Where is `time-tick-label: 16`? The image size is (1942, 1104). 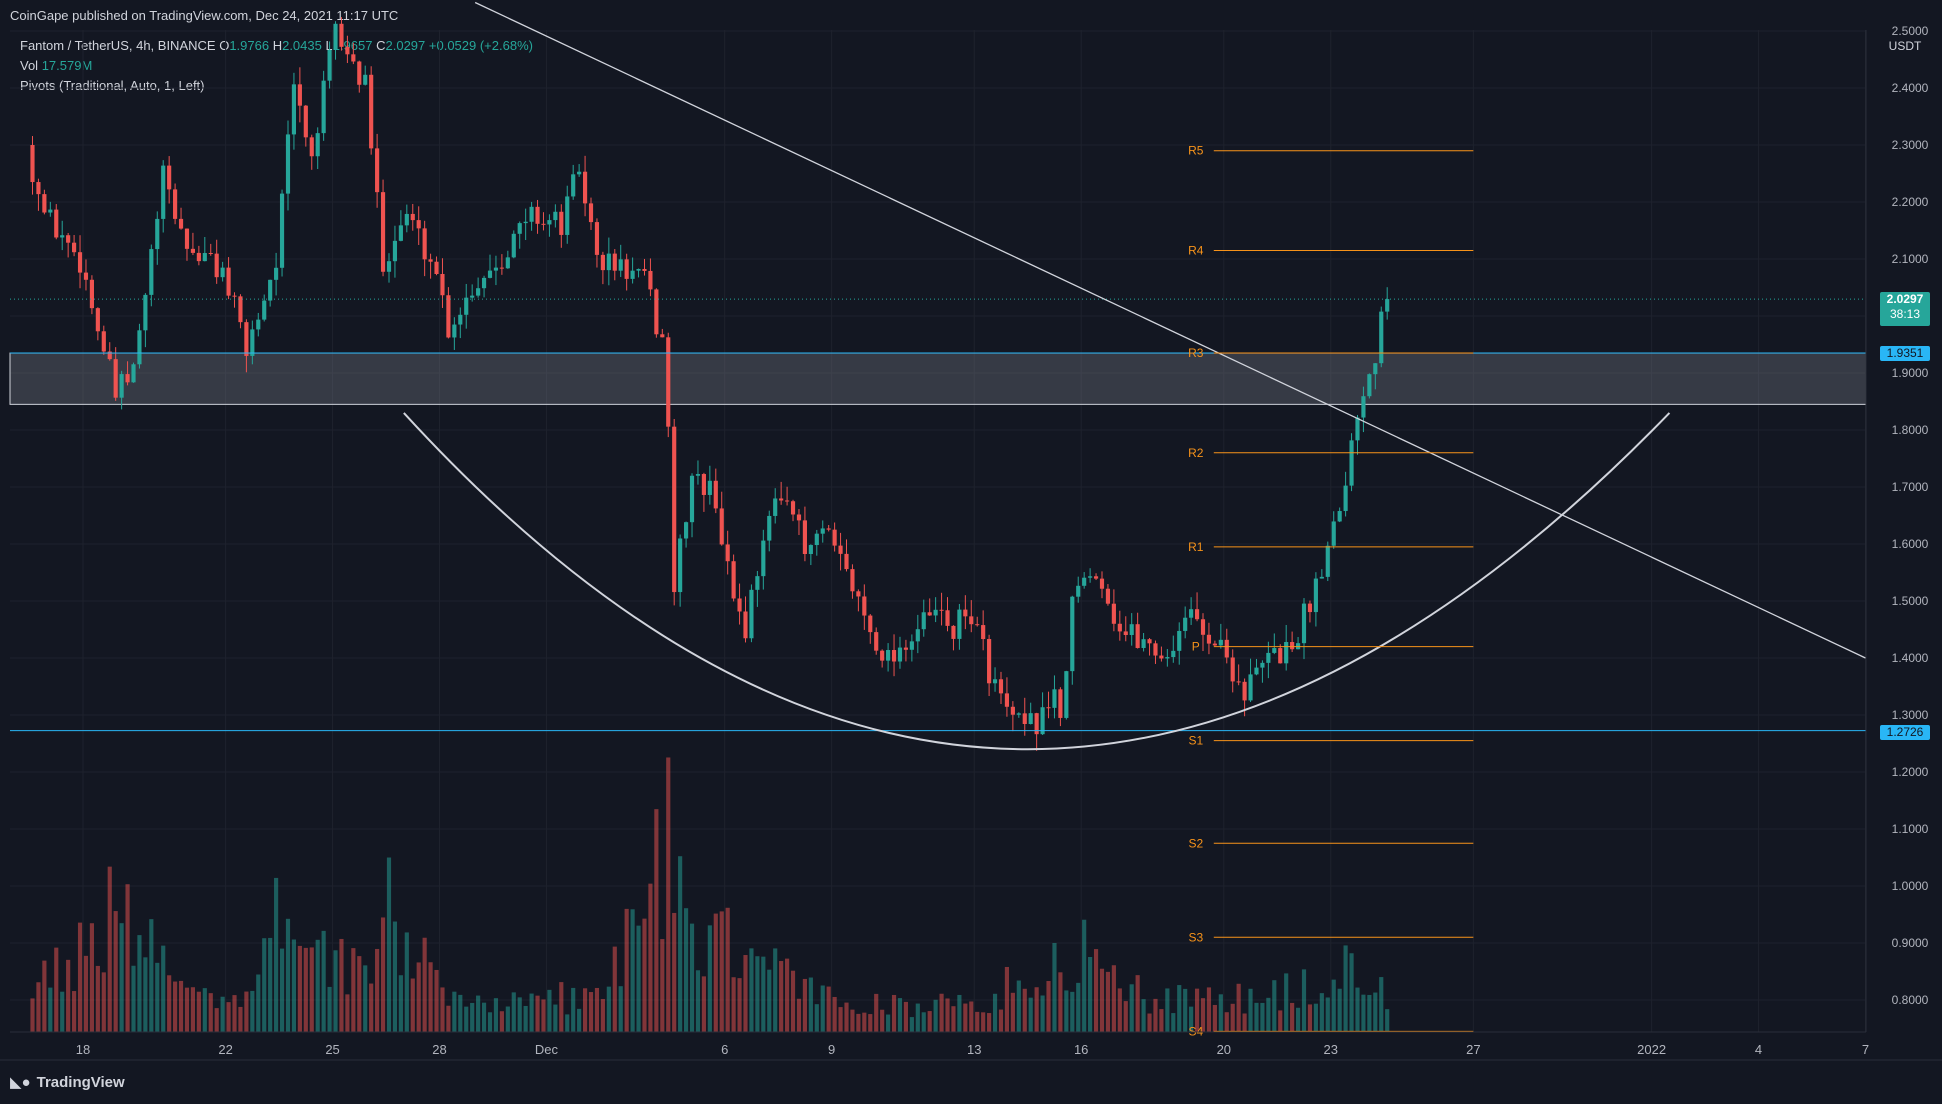 time-tick-label: 16 is located at coordinates (1081, 1049).